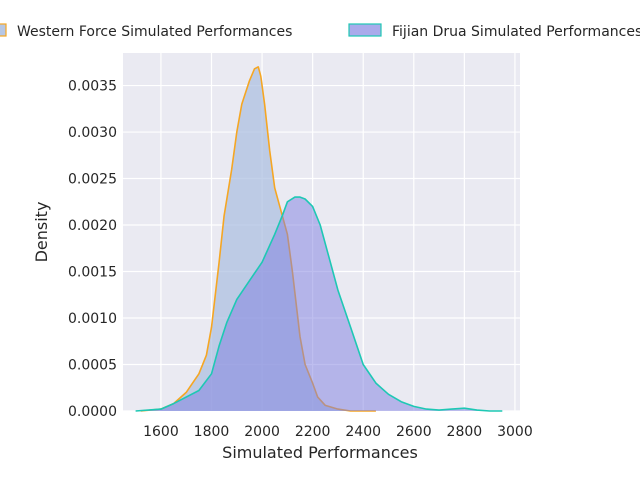 The height and width of the screenshot is (480, 640). I want to click on x-tick-label: 3000, so click(515, 432).